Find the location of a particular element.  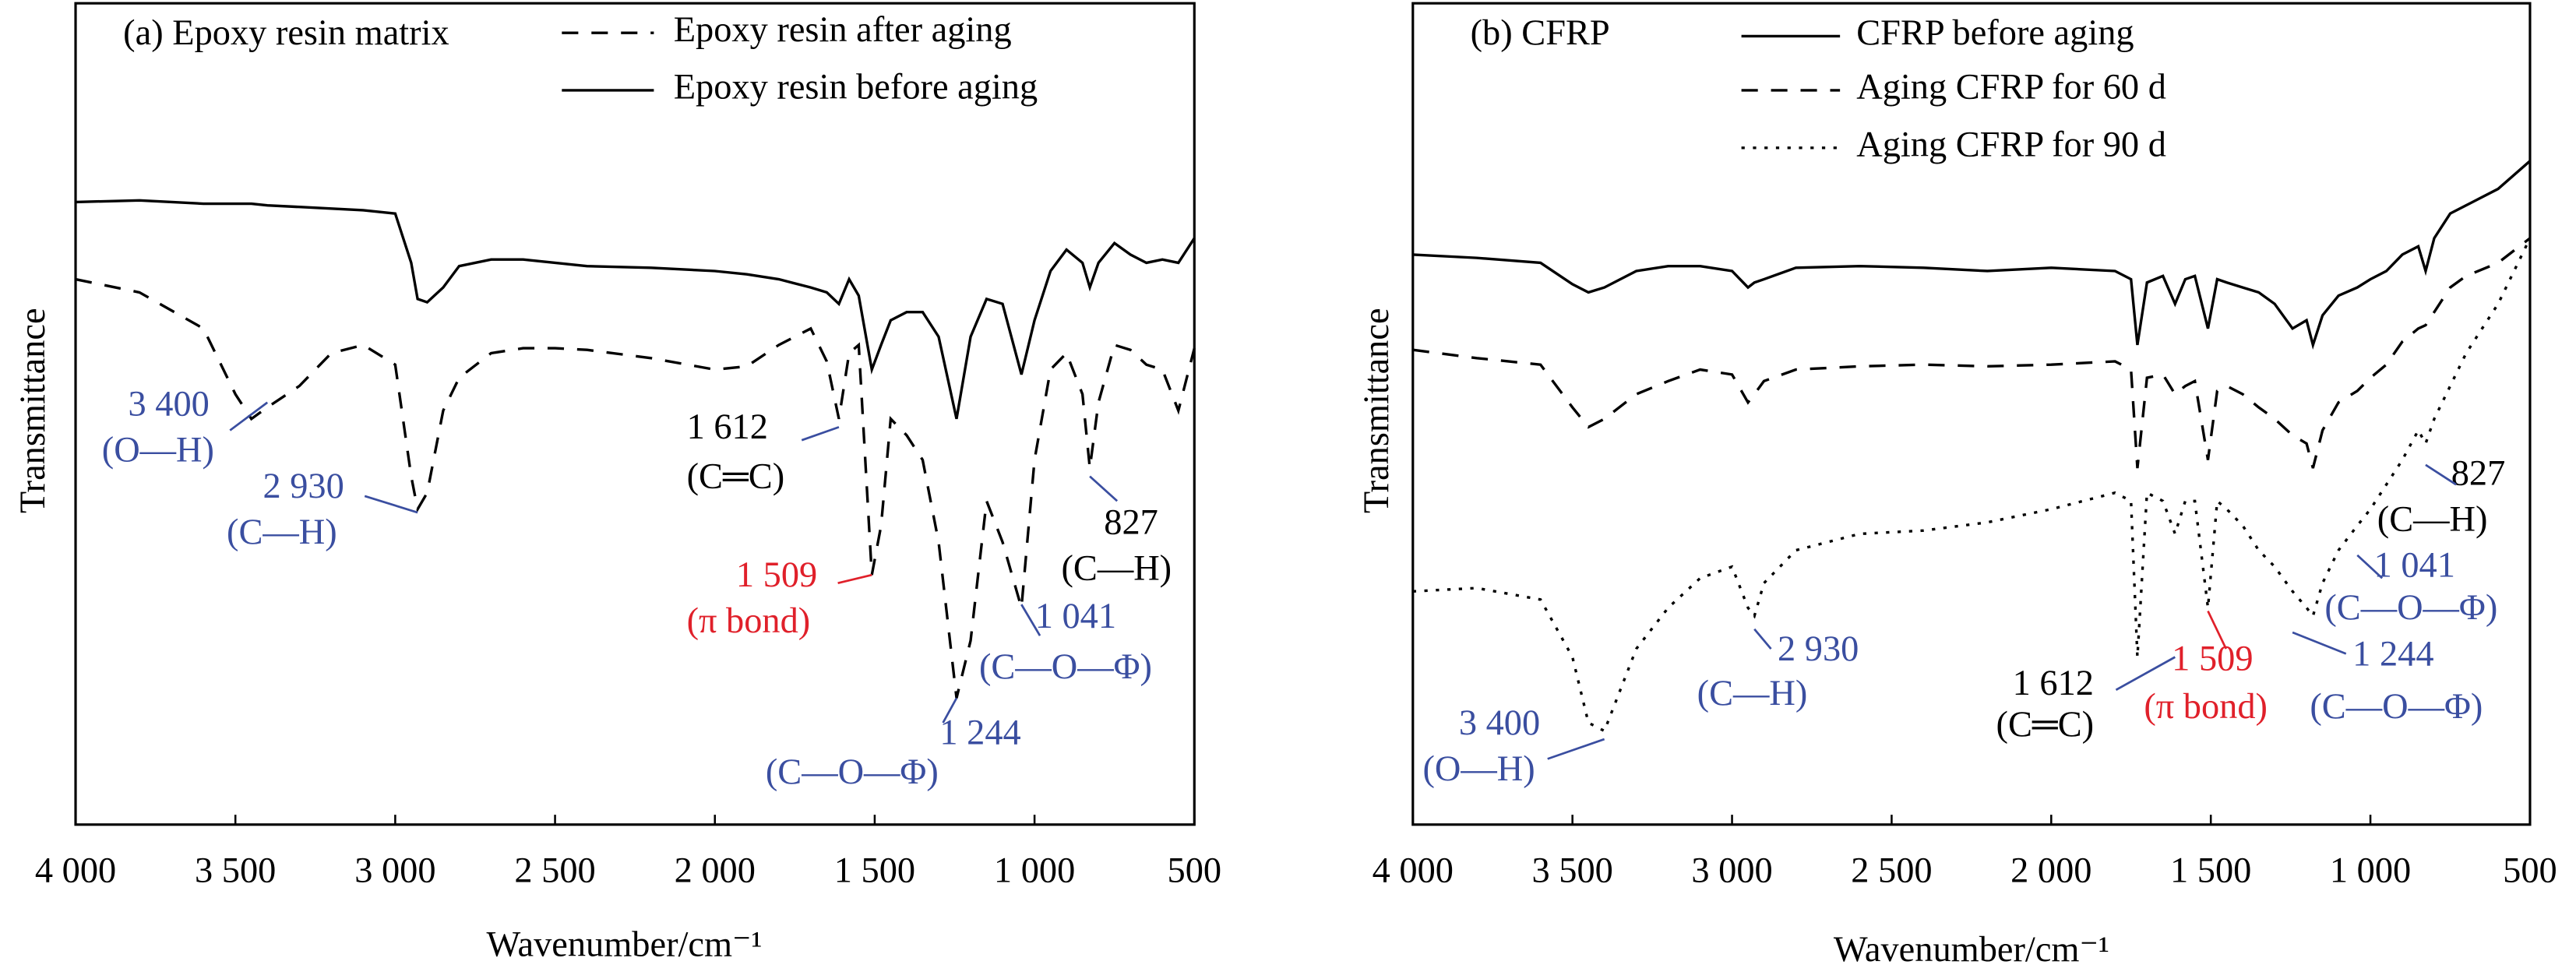

panel-title: (a) Epoxy resin matrix is located at coordinates (286, 33).